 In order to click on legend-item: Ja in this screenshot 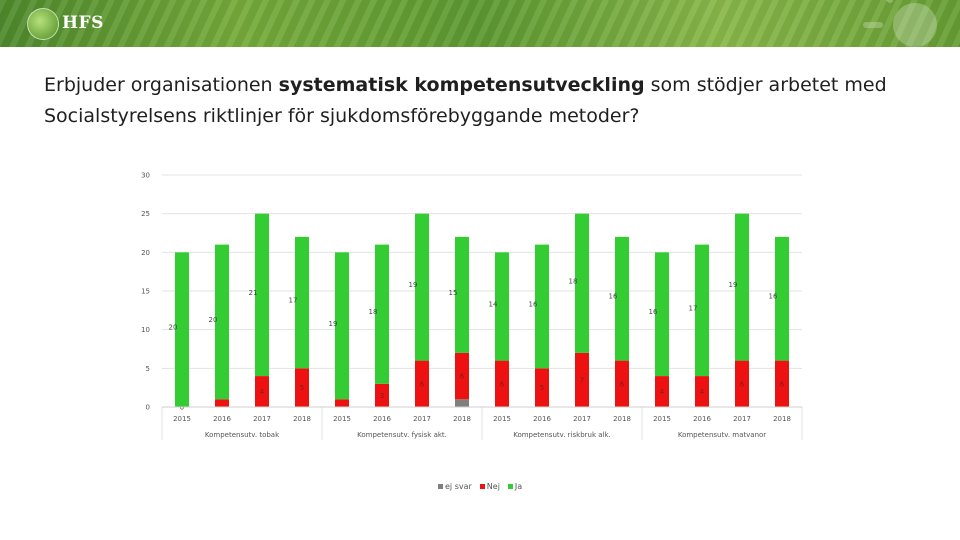, I will do `click(515, 486)`.